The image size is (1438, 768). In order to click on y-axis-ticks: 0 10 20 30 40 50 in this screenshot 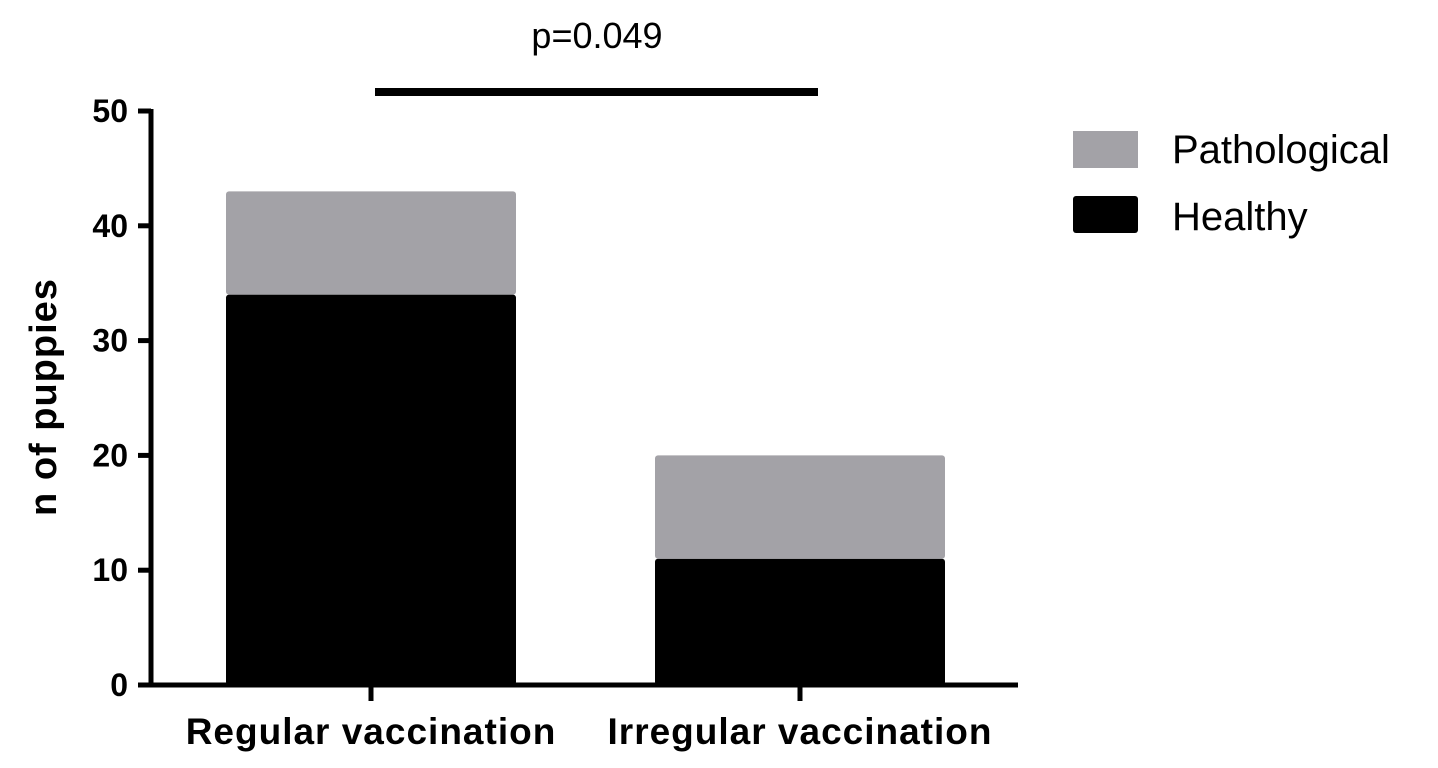, I will do `click(121, 398)`.